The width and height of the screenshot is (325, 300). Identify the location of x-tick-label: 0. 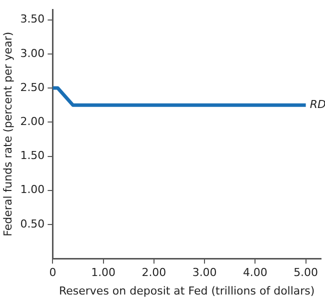
(52, 273).